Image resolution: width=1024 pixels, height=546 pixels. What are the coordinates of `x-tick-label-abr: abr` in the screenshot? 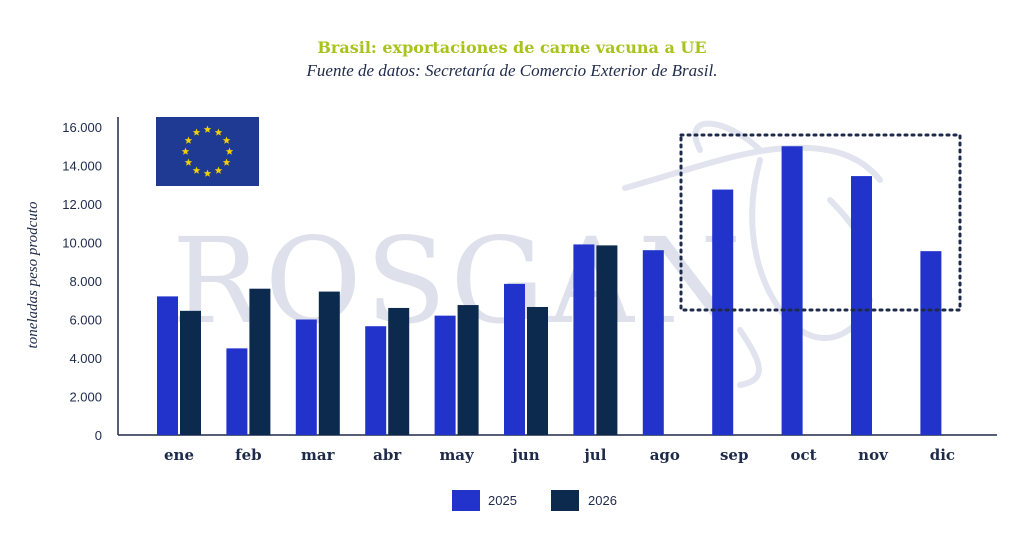 It's located at (387, 455).